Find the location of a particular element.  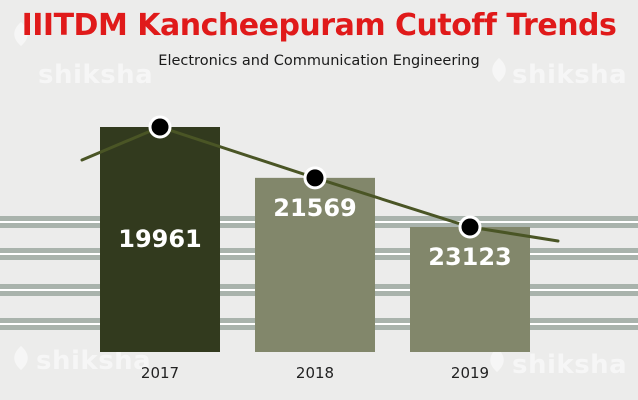

x-axis-ticks: 2017 2018 2019 is located at coordinates (315, 373).